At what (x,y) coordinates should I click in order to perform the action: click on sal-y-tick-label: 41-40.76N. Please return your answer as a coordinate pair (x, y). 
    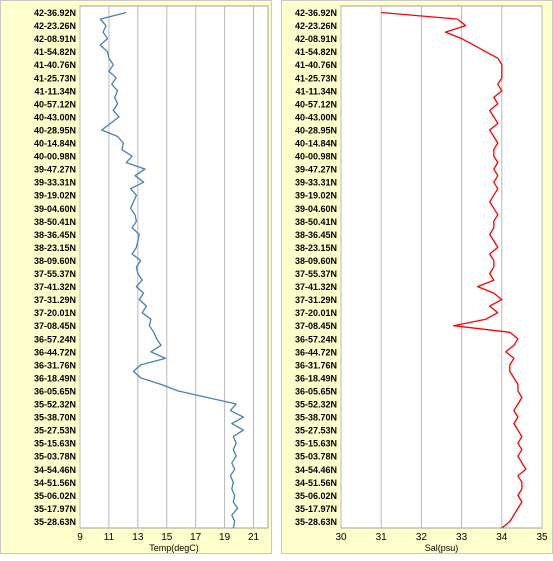
    Looking at the image, I should click on (316, 65).